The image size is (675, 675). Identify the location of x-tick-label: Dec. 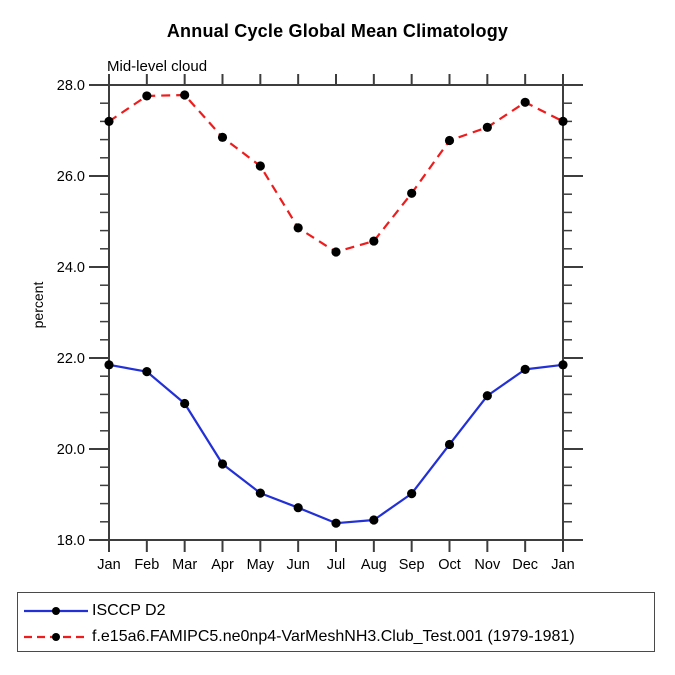
(525, 565).